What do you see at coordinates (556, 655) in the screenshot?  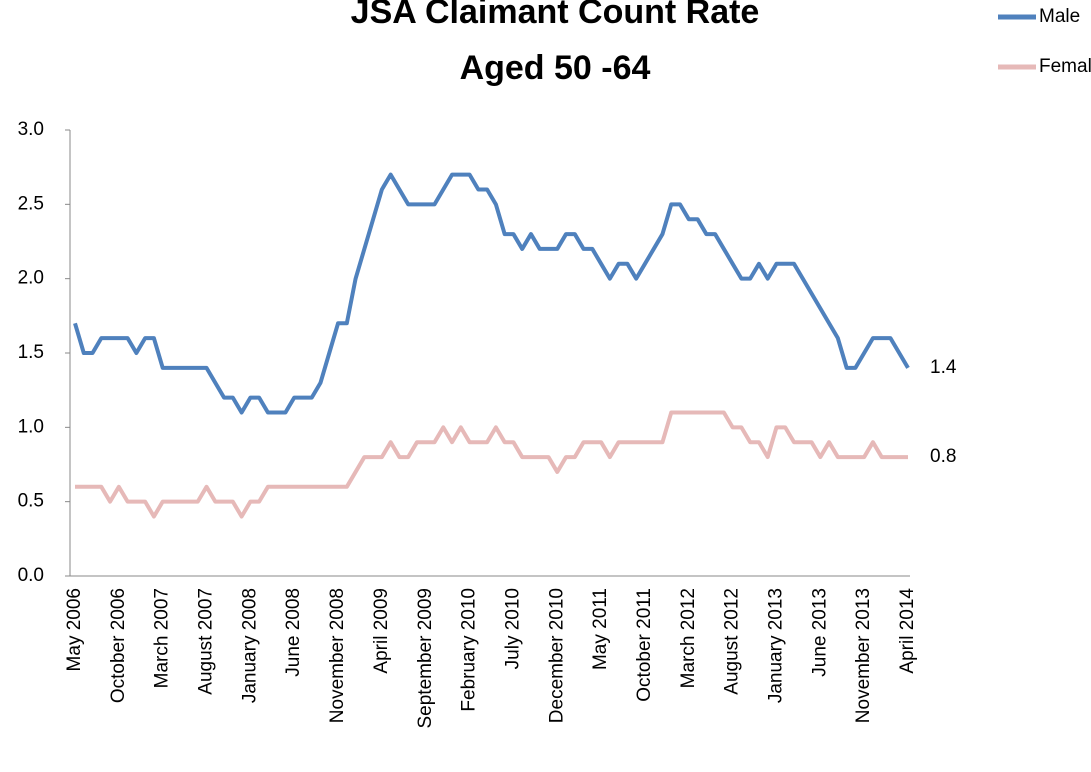 I see `x-tick-label: December 2010` at bounding box center [556, 655].